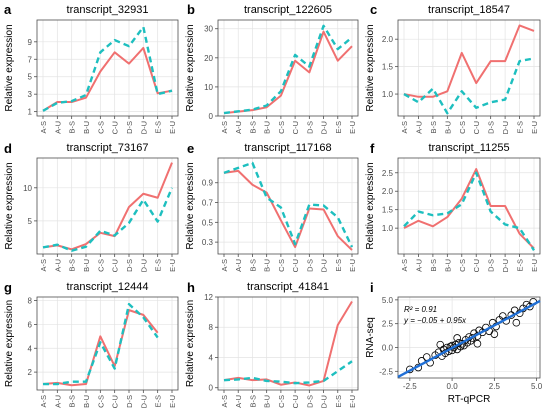  Describe the element at coordinates (208, 58) in the screenshot. I see `y-tick-label: 20` at that location.